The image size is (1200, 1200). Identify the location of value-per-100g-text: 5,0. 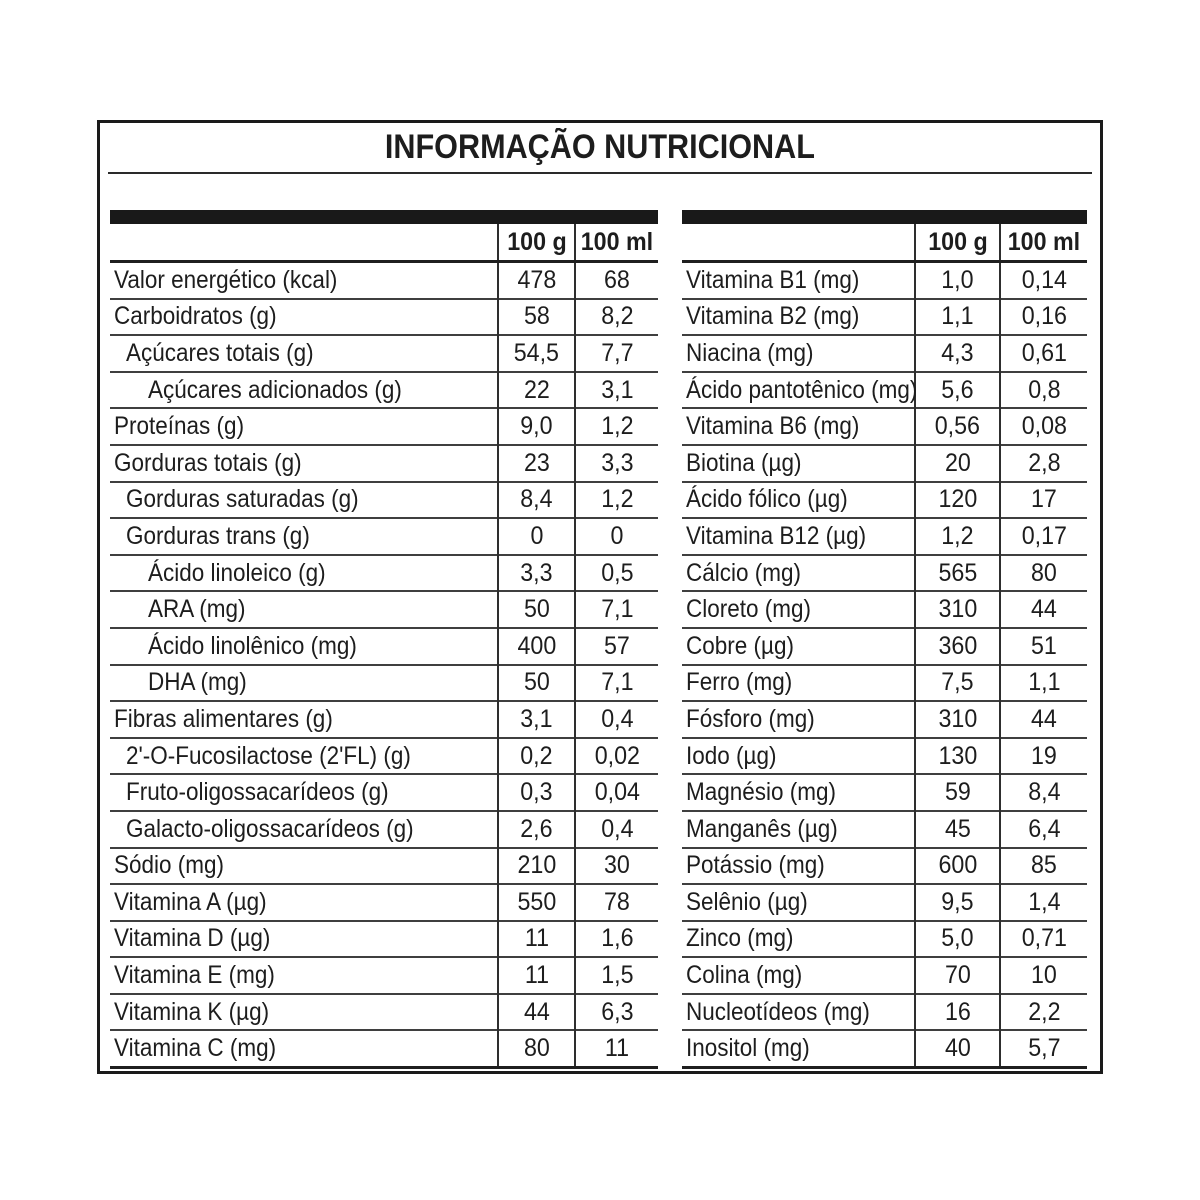
(957, 938).